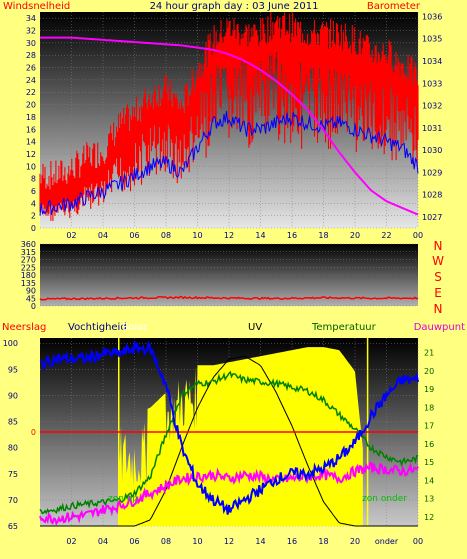 This screenshot has width=467, height=559. I want to click on pressure-tick-label: 1029, so click(432, 172).